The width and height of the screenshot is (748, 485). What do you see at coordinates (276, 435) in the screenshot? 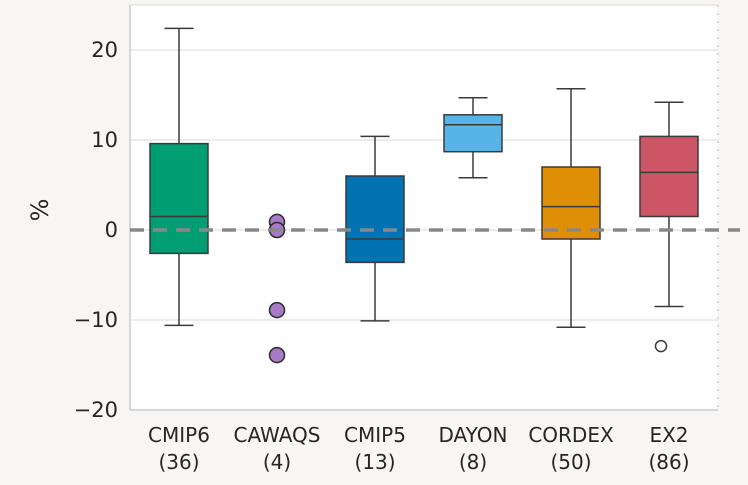
I see `x-tick-label: CAWAQS` at bounding box center [276, 435].